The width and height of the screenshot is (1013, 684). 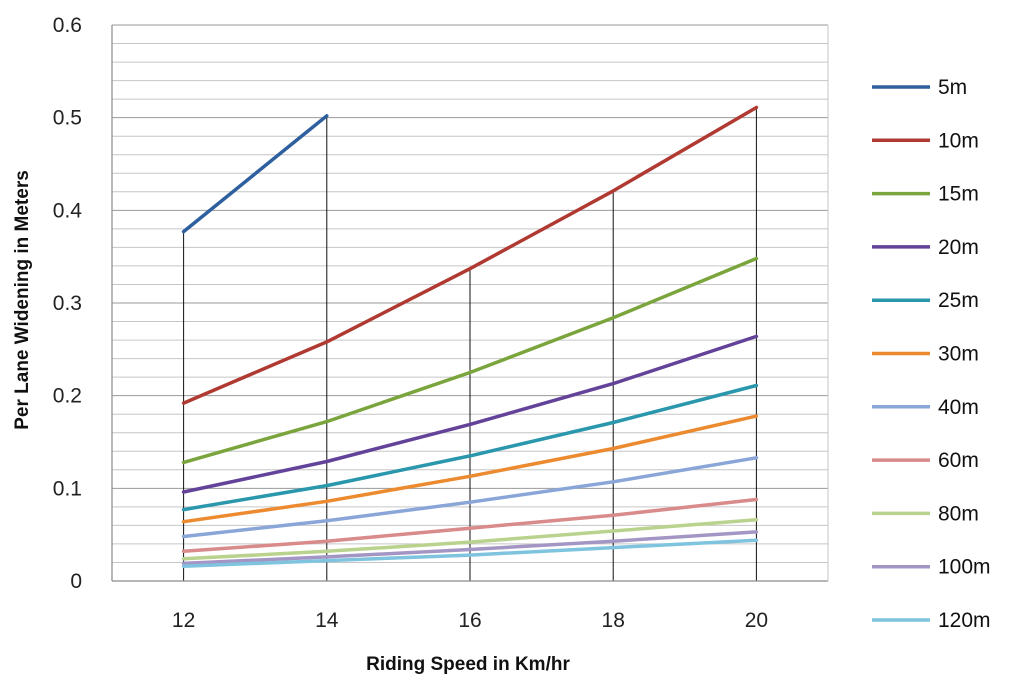 I want to click on legend-label: 40m, so click(x=958, y=407).